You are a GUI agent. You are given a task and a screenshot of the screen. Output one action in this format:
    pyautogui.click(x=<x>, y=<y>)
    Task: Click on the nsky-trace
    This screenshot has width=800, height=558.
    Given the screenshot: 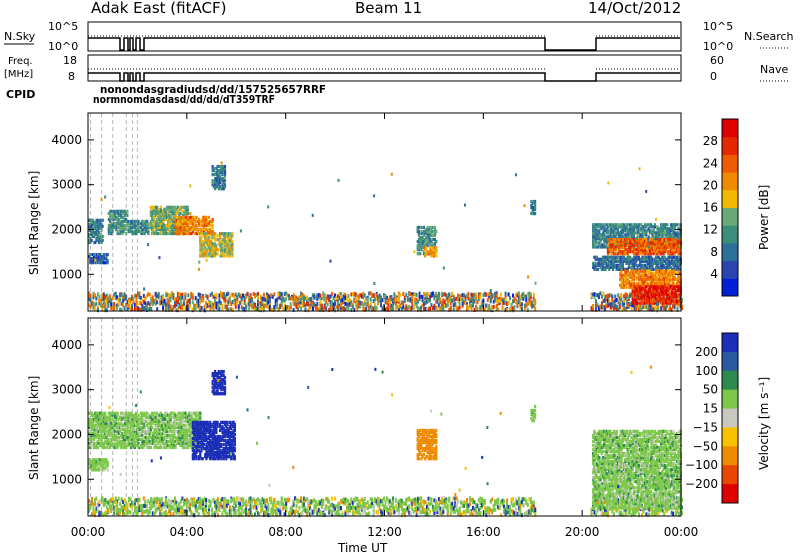 What is the action you would take?
    pyautogui.click(x=384, y=44)
    